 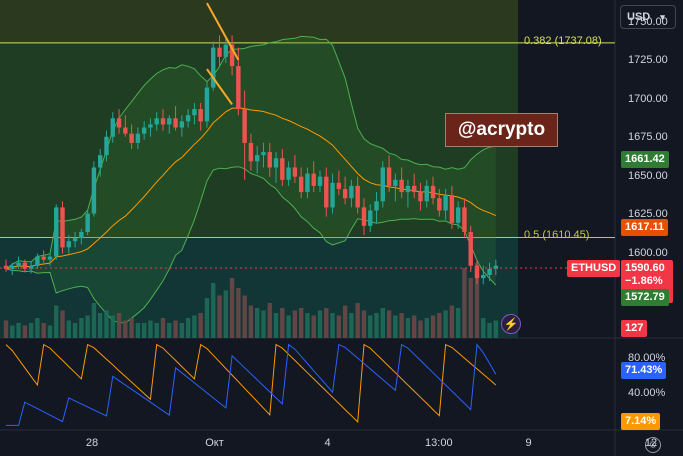 I want to click on oscillator-blue, so click(x=251, y=384).